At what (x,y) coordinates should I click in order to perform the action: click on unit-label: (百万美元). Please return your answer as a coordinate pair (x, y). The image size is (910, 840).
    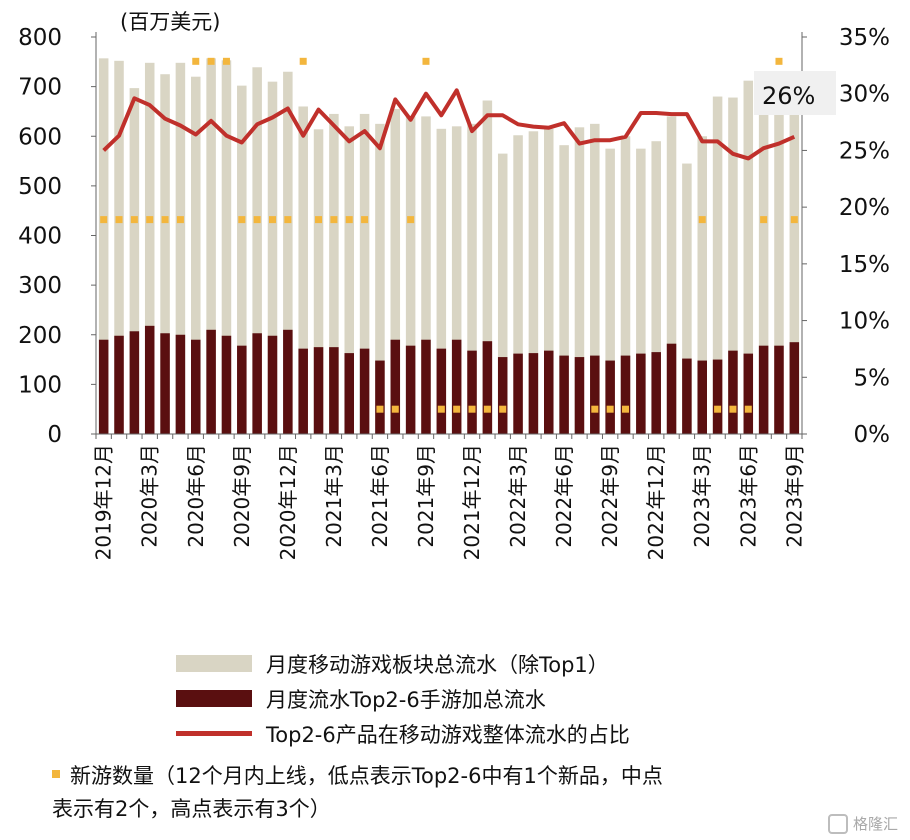
    Looking at the image, I should click on (170, 22).